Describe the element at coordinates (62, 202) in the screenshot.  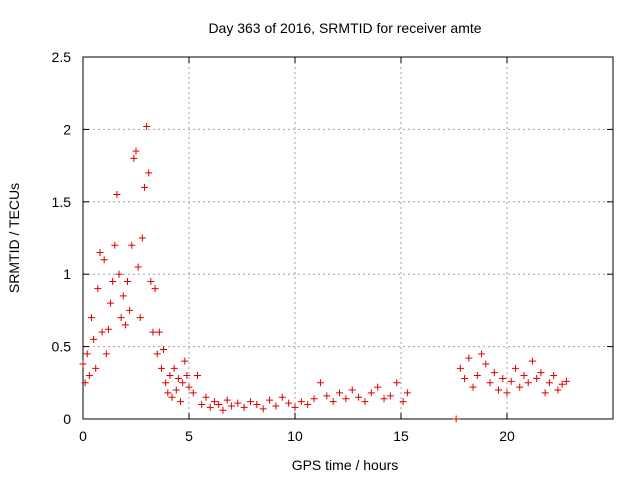
I see `y-tick-label: 1.5` at that location.